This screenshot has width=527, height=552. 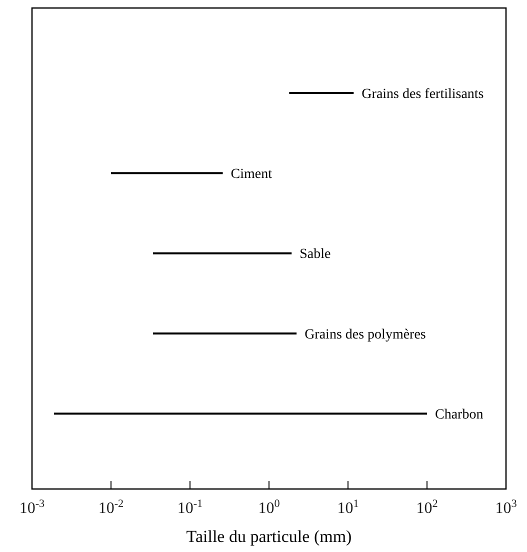 What do you see at coordinates (251, 174) in the screenshot?
I see `y-tick-label: Ciment` at bounding box center [251, 174].